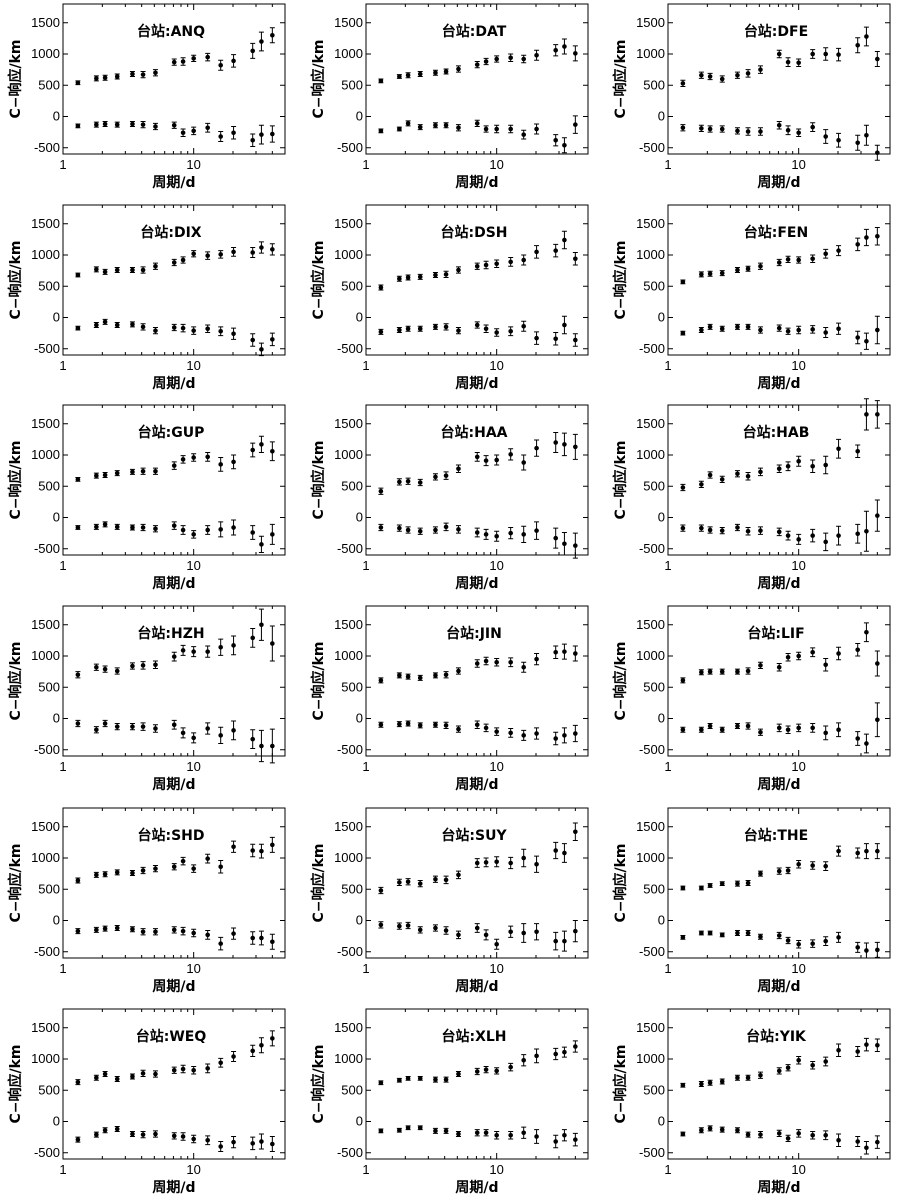  I want to click on panel-hzh: -500 0 500 1000 1500 1 10 台站:HZH C−响应/km 周期/d, so click(146, 699).